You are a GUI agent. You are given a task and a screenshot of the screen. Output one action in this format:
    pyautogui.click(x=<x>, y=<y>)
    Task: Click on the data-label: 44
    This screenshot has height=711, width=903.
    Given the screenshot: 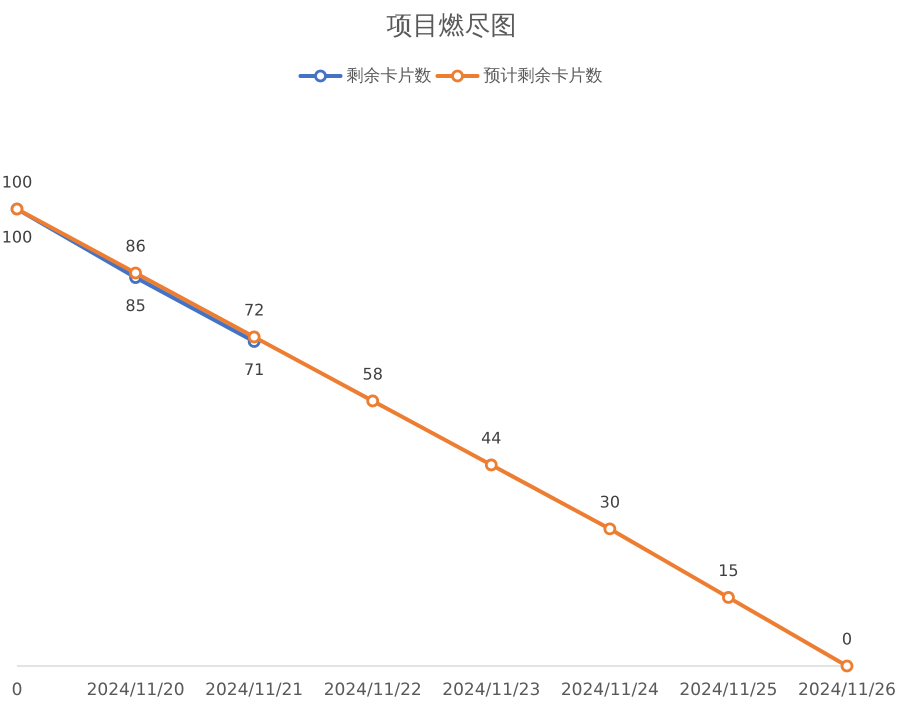 What is the action you would take?
    pyautogui.click(x=491, y=438)
    